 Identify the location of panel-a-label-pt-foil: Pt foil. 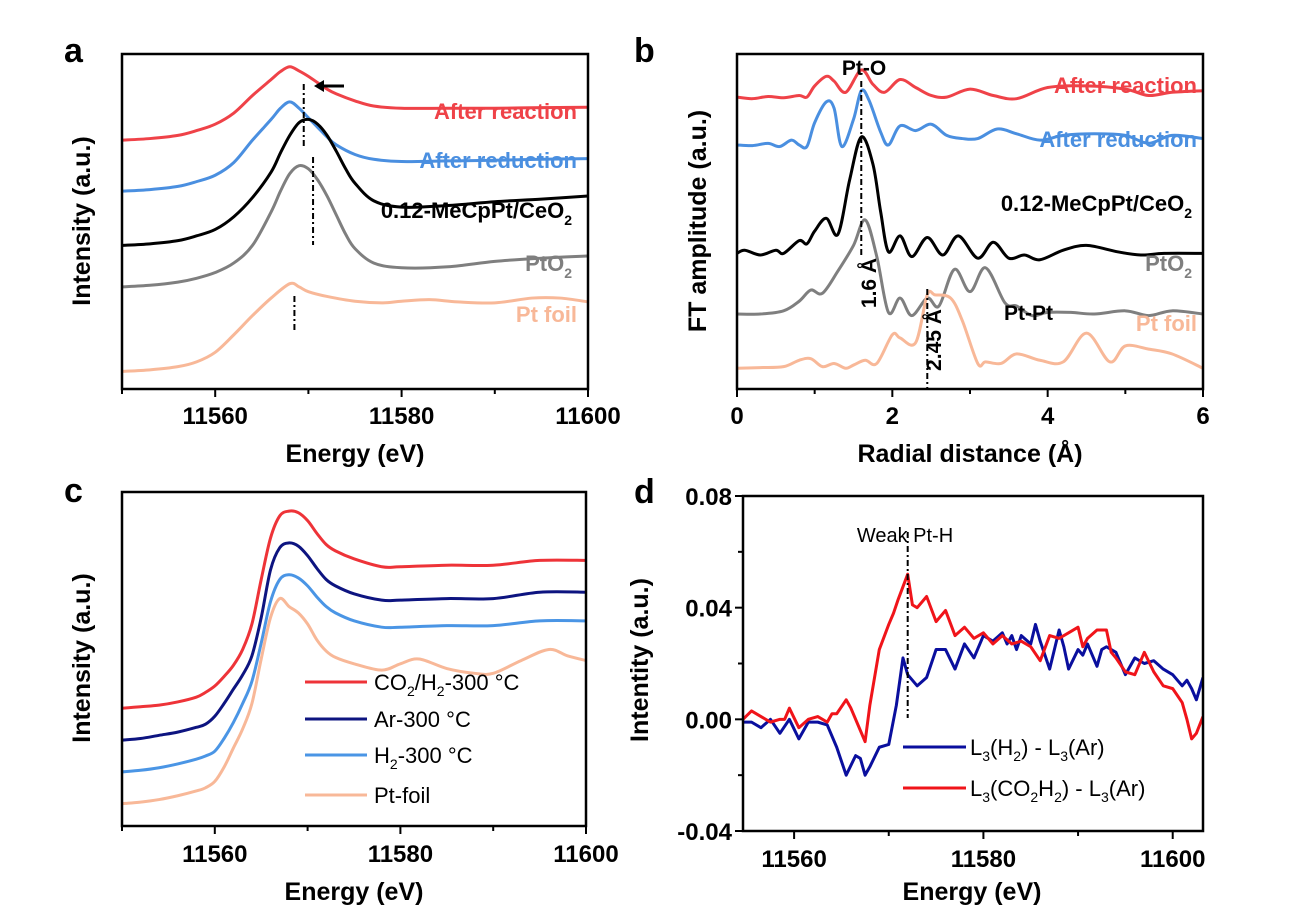
(546, 314).